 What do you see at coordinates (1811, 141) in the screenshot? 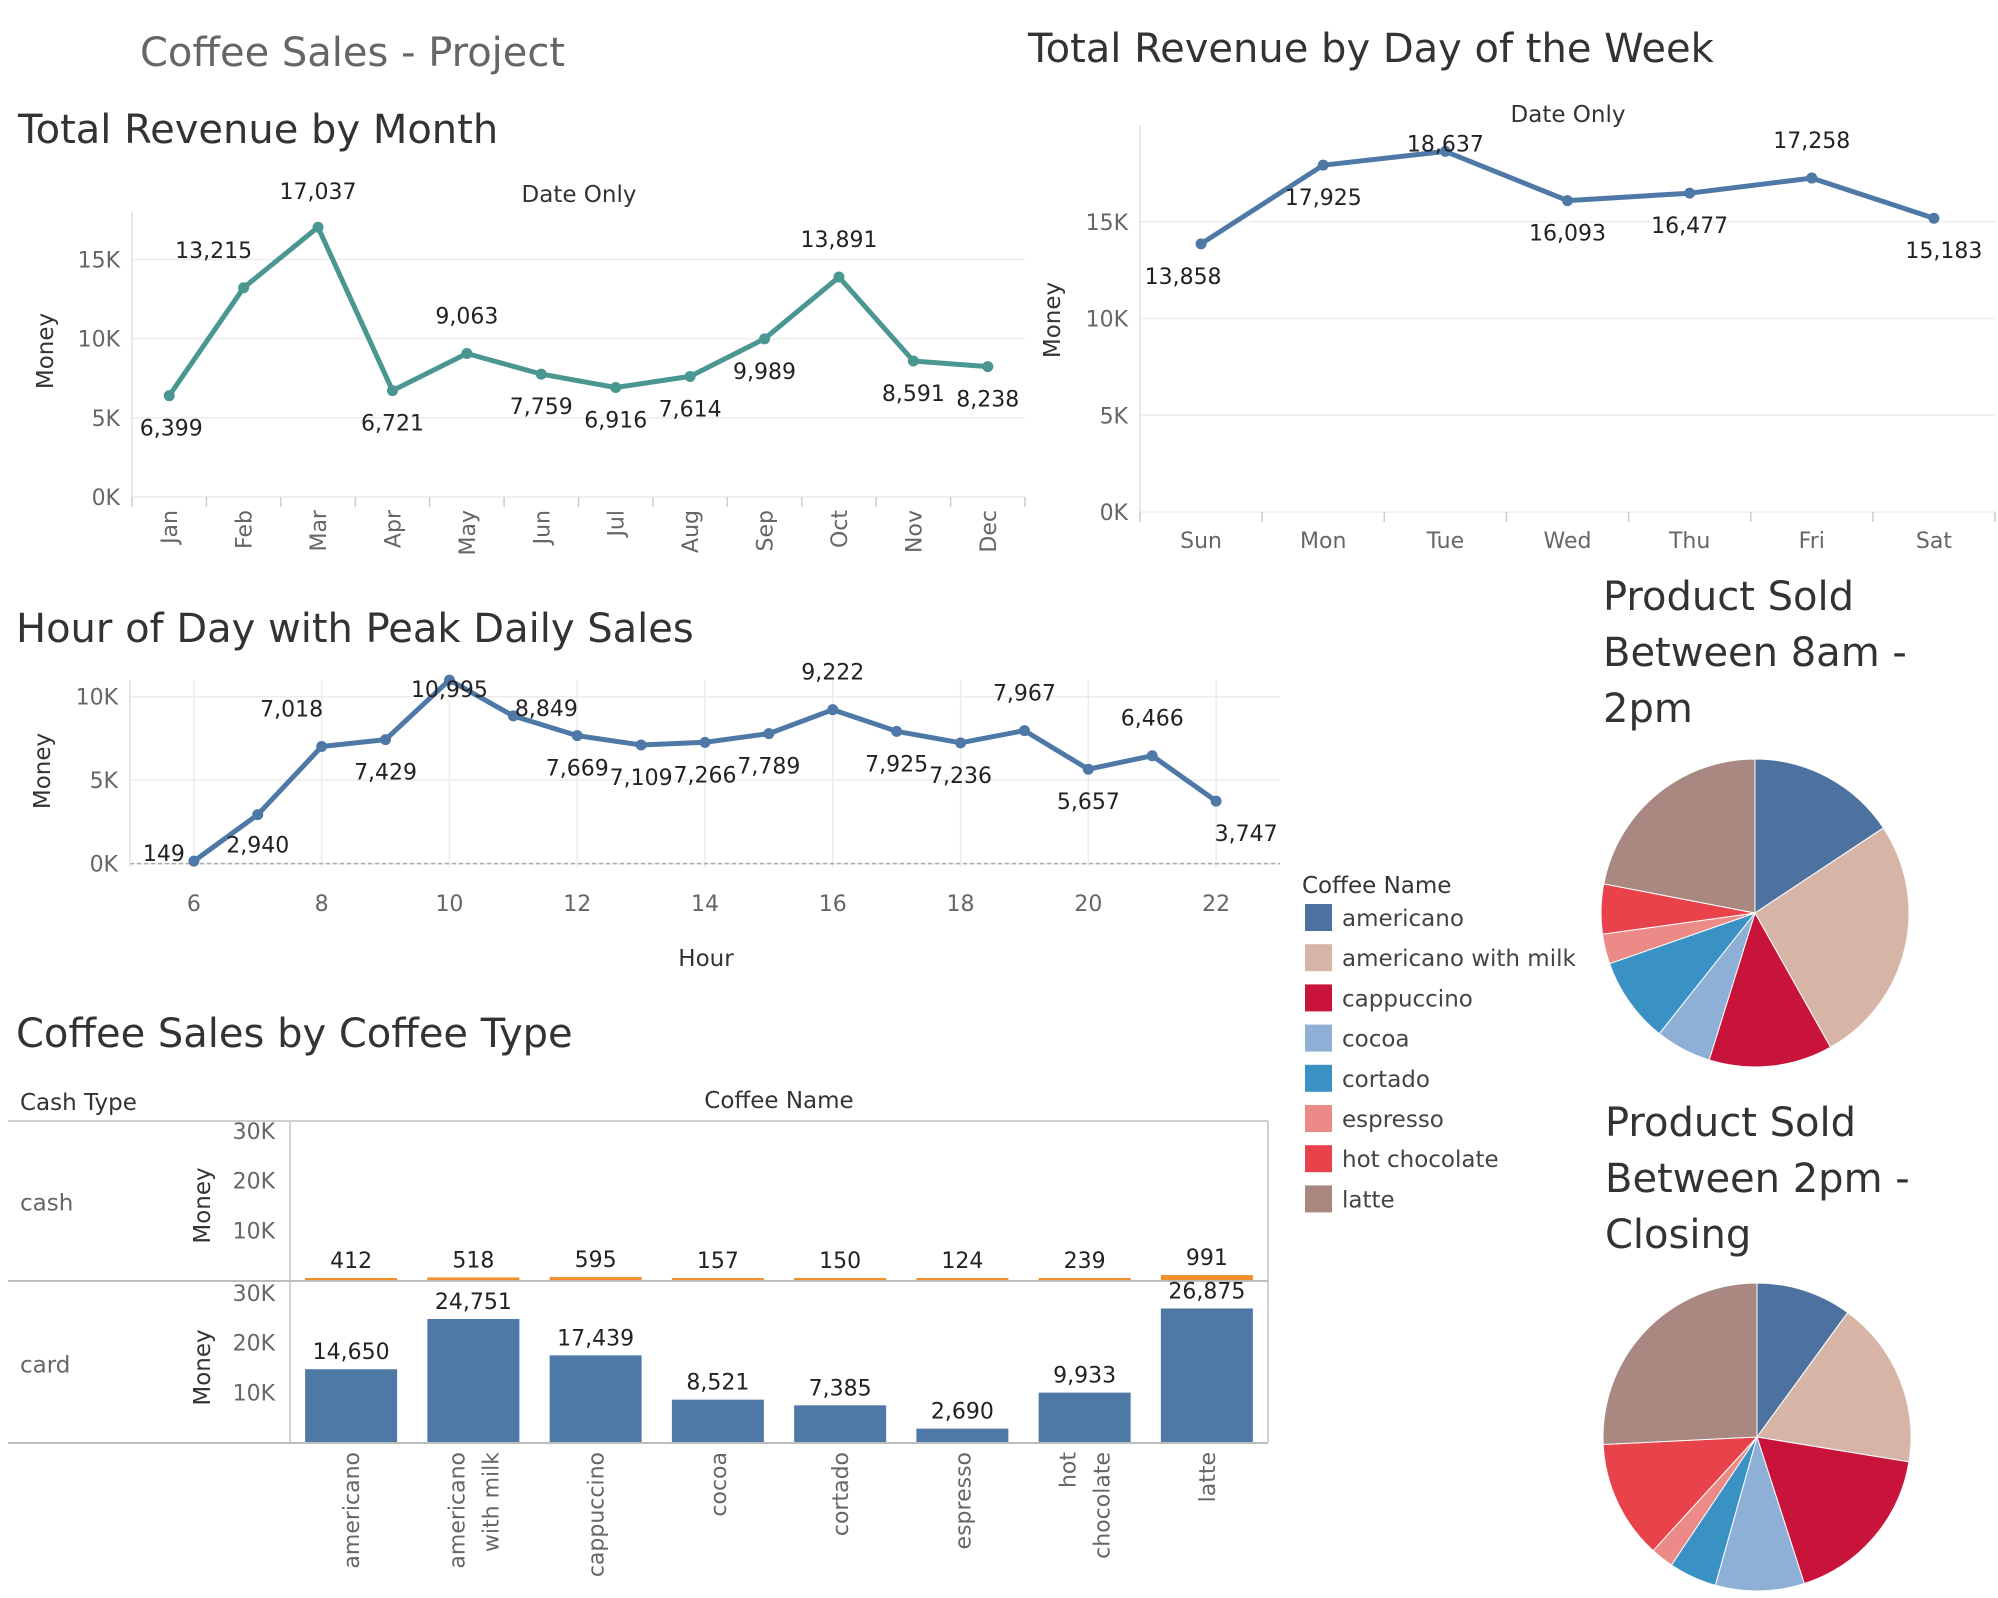
I see `data-label: 17,258` at bounding box center [1811, 141].